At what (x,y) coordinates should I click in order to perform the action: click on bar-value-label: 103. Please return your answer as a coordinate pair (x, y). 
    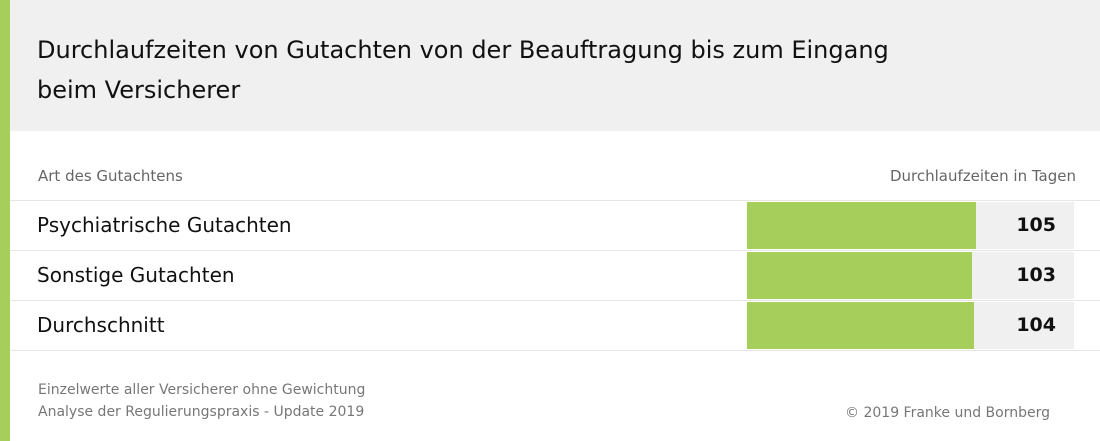
    Looking at the image, I should click on (1036, 275).